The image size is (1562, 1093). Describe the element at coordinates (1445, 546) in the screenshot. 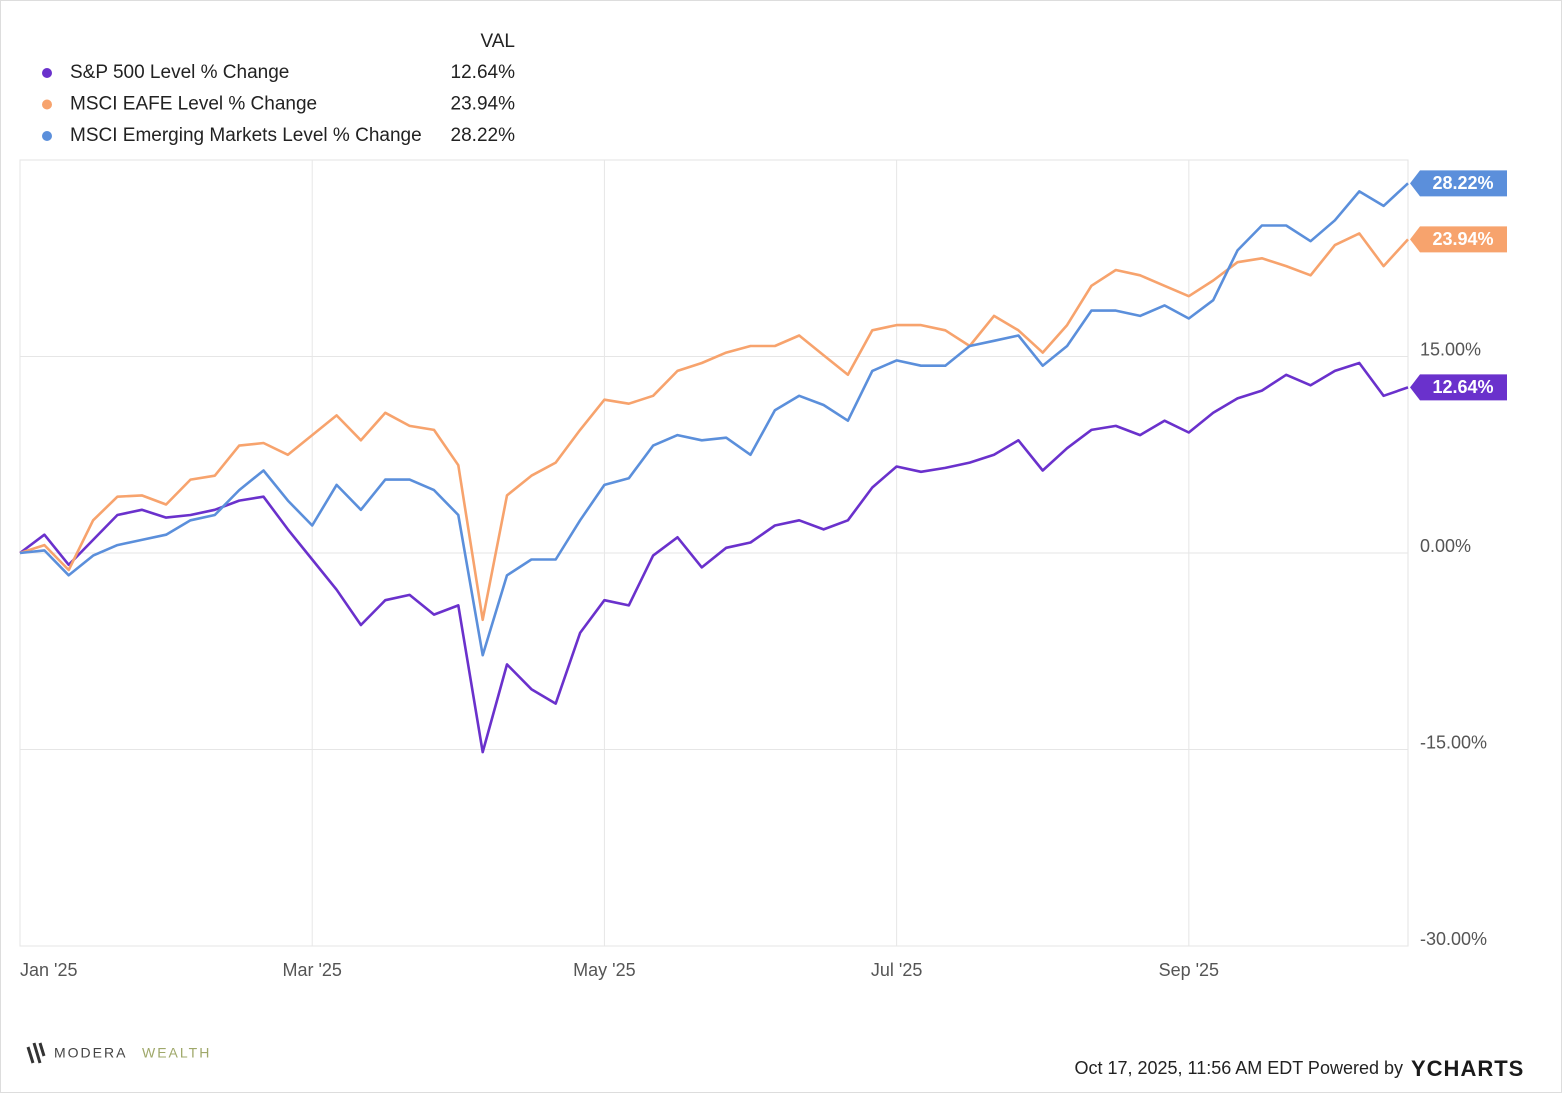

I see `y-tick-label: 0.00%` at that location.